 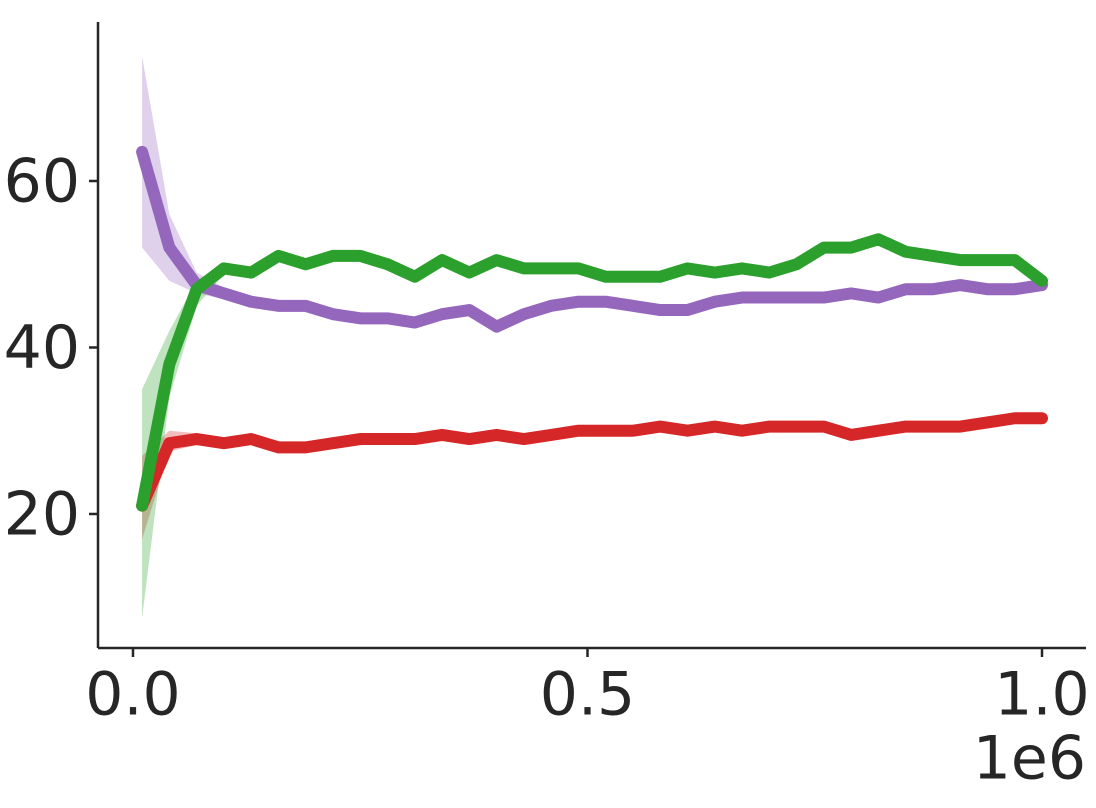 What do you see at coordinates (42, 348) in the screenshot?
I see `y-tick-label: 40` at bounding box center [42, 348].